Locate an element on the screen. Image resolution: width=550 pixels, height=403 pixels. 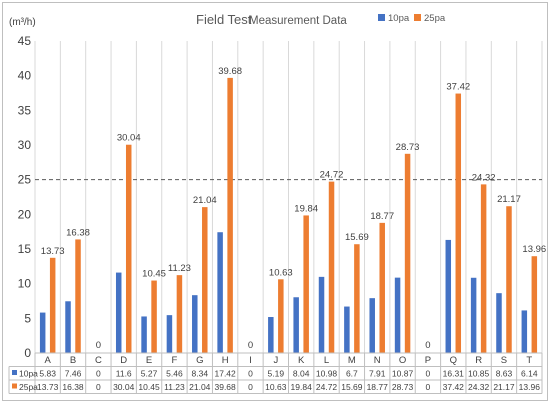
legend-swatch-10pa is located at coordinates (381, 17).